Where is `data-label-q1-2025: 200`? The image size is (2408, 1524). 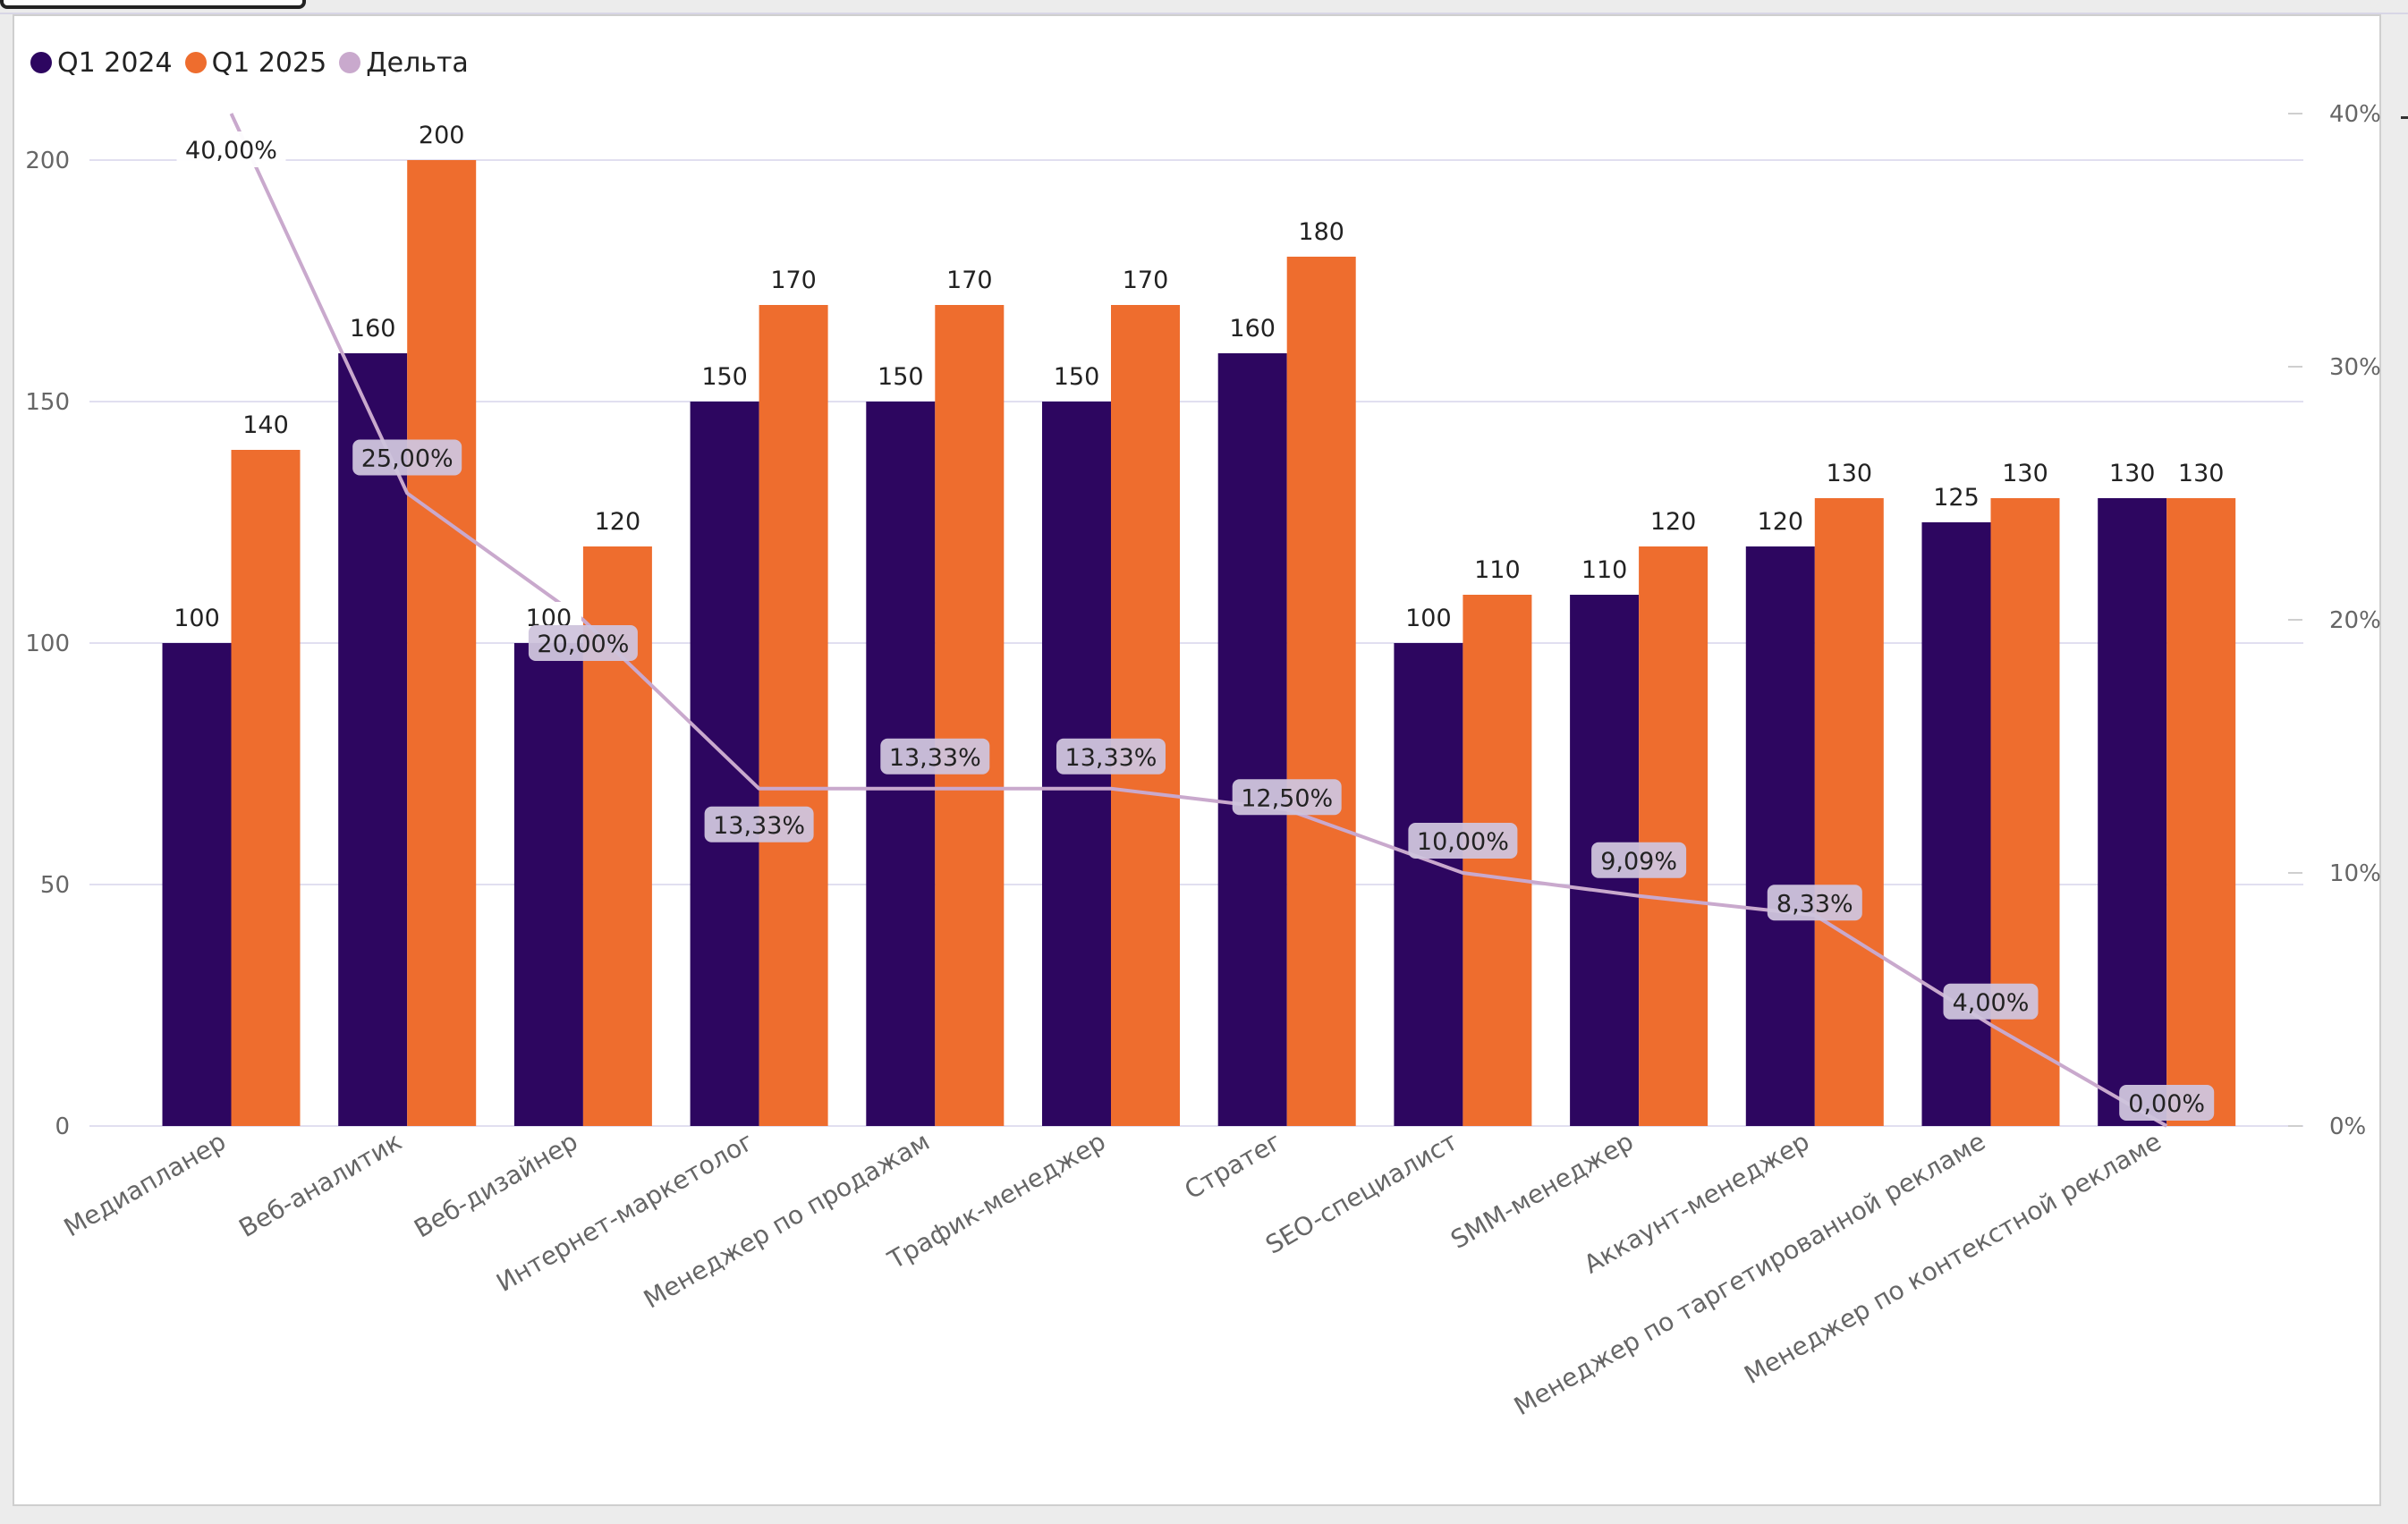
data-label-q1-2025: 200 is located at coordinates (442, 135).